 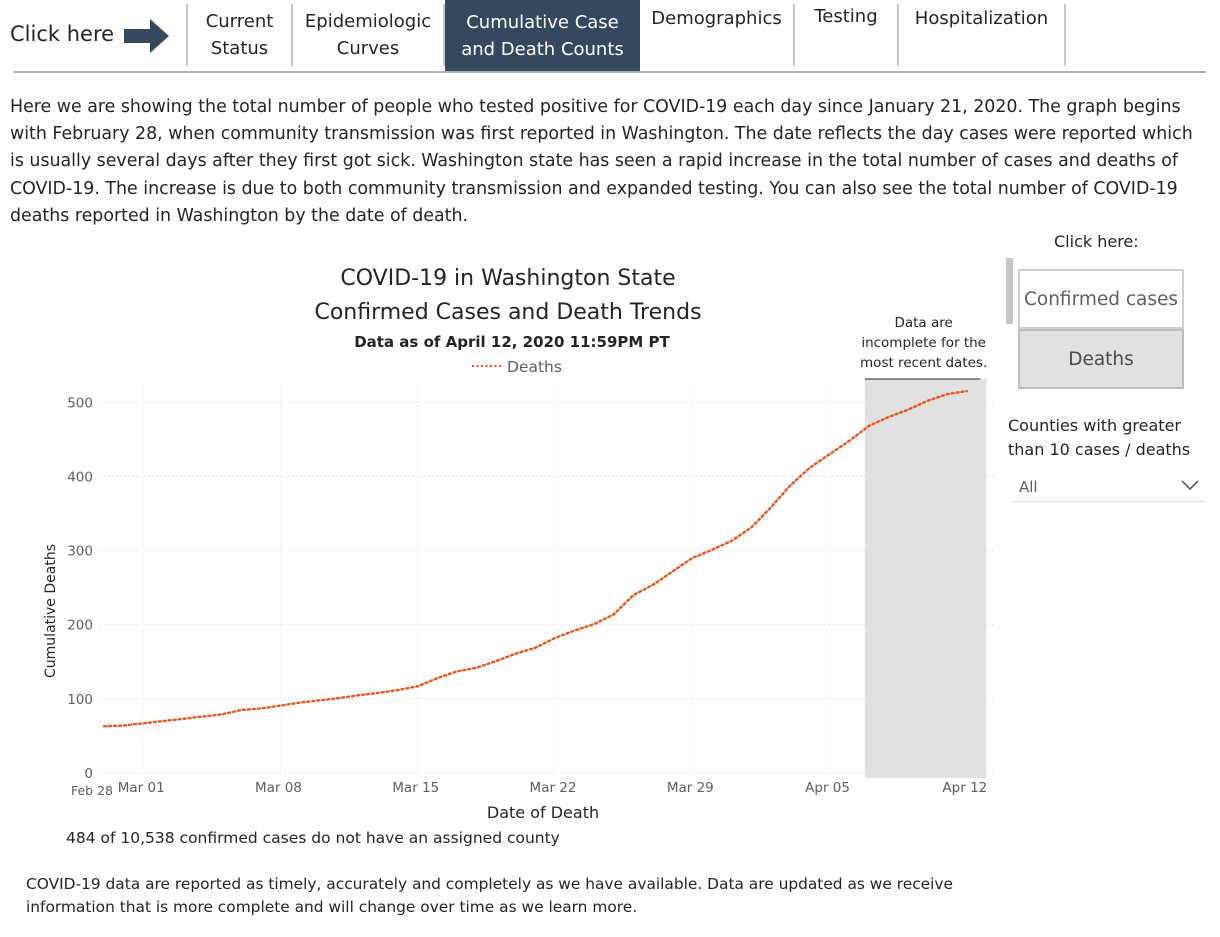 What do you see at coordinates (88, 774) in the screenshot?
I see `y-tick-label: 0` at bounding box center [88, 774].